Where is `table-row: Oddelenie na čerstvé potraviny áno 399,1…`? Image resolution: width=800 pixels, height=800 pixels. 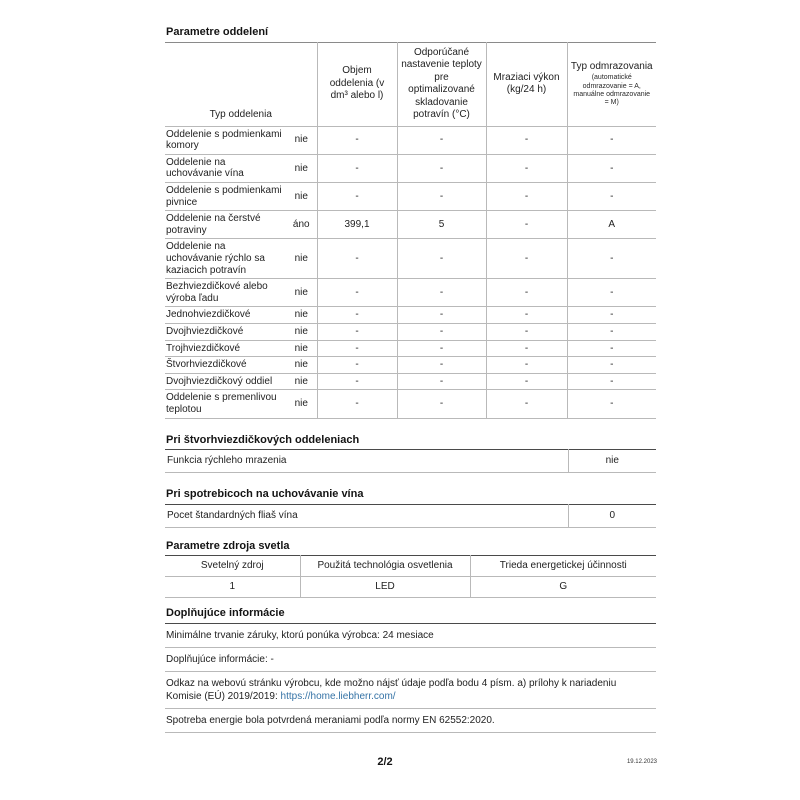 table-row: Oddelenie na čerstvé potraviny áno 399,1… is located at coordinates (410, 224).